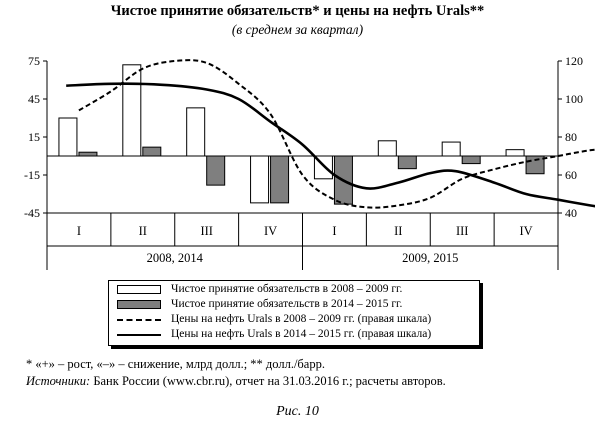  What do you see at coordinates (32, 213) in the screenshot?
I see `left-tick-label: -45` at bounding box center [32, 213].